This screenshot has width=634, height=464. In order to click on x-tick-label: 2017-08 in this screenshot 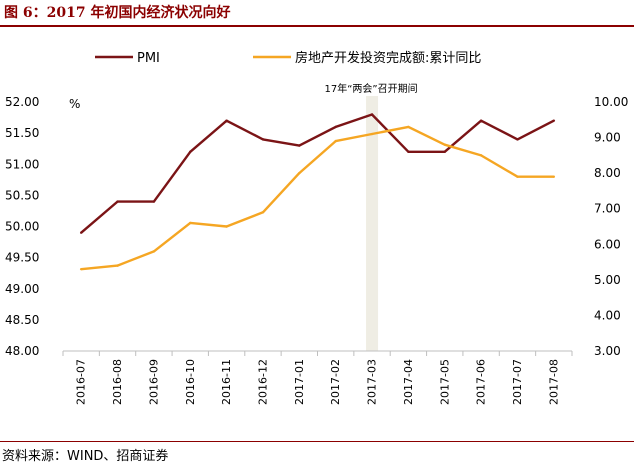, I will do `click(553, 382)`.